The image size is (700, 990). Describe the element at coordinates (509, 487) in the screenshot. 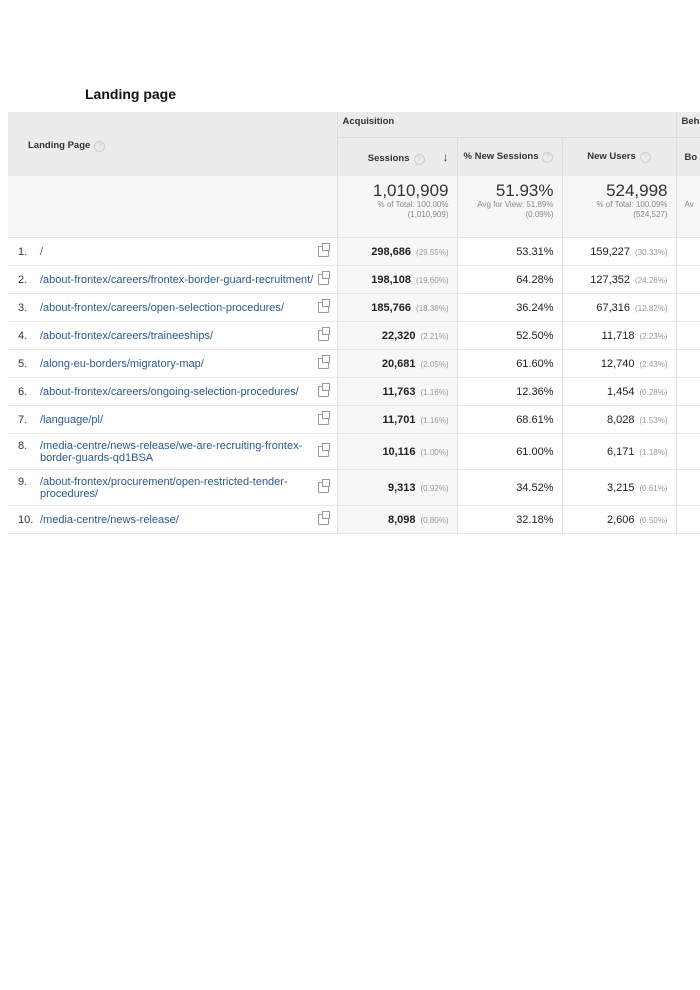

I see `new-sessions-value: 34.52%` at that location.